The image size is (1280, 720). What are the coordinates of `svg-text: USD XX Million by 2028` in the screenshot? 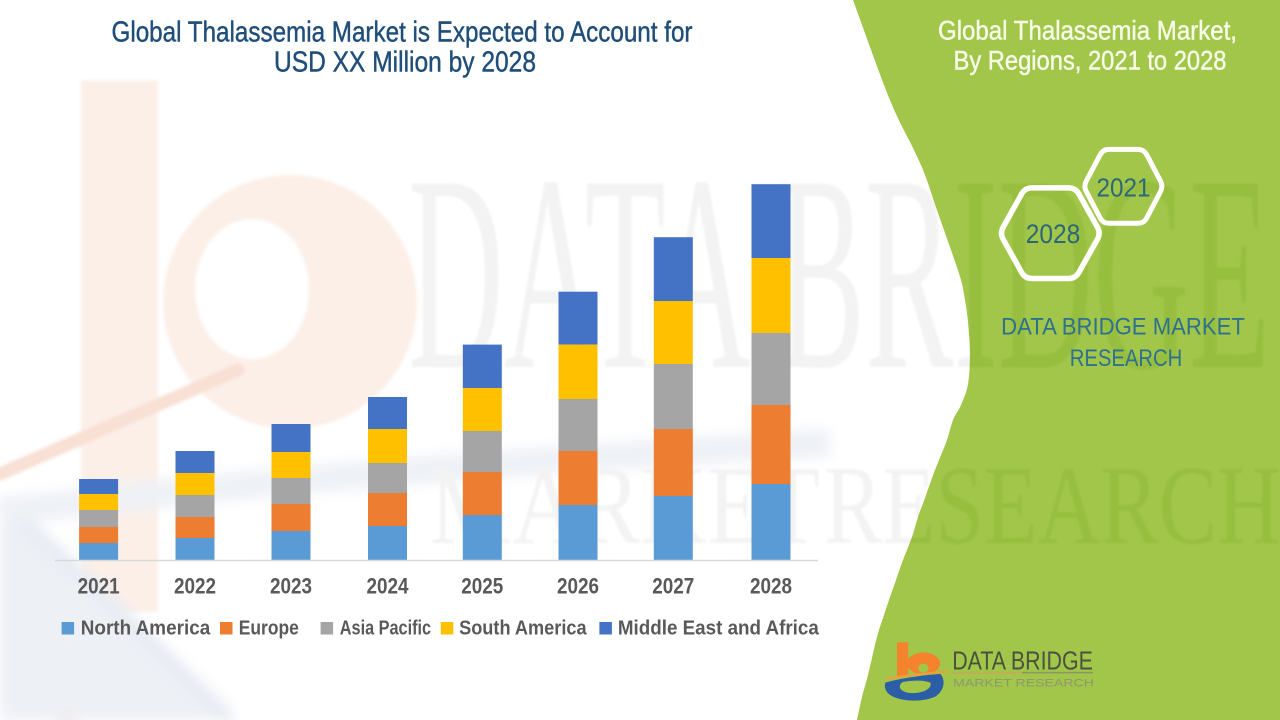 It's located at (405, 63).